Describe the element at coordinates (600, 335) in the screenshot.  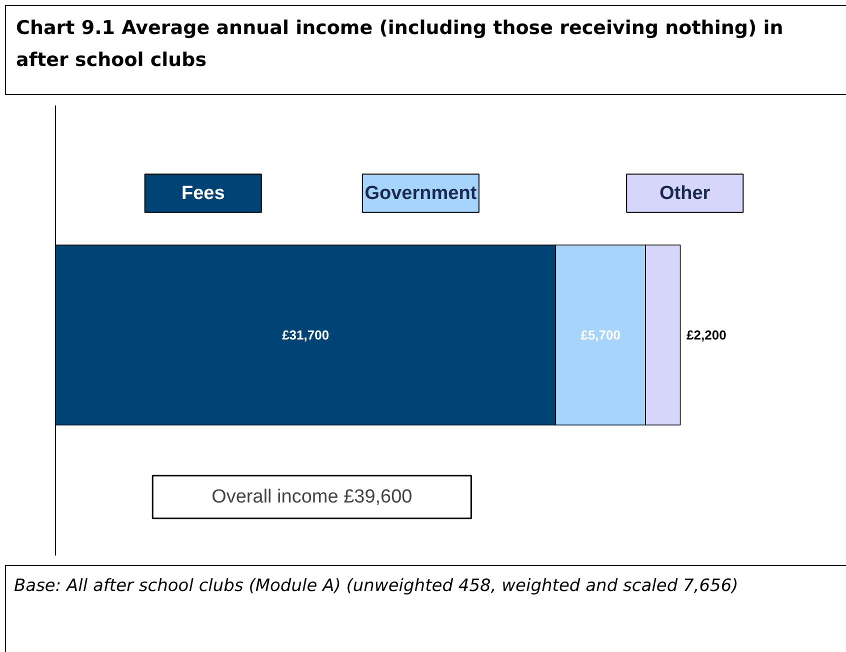
I see `data-label: £5,700` at that location.